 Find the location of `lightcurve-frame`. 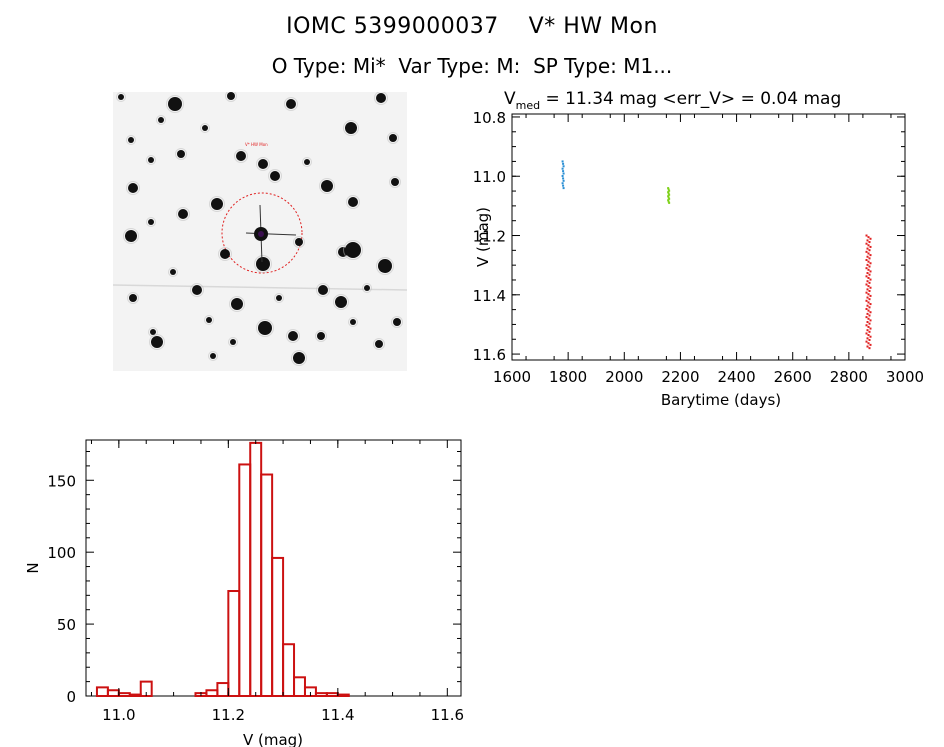

lightcurve-frame is located at coordinates (708, 237).